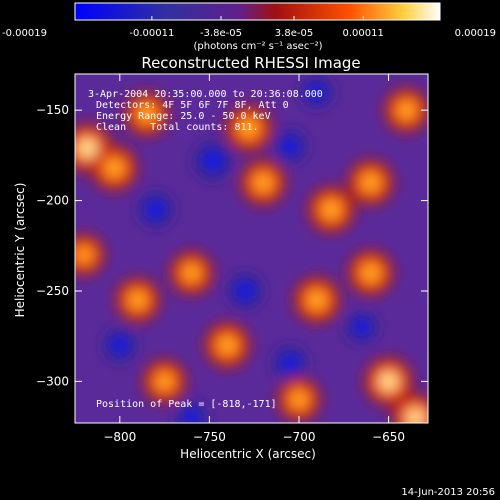  I want to click on overlay-time-range: 3-Apr-2004 20:35:00.000 to 20:36:08.000, so click(205, 94).